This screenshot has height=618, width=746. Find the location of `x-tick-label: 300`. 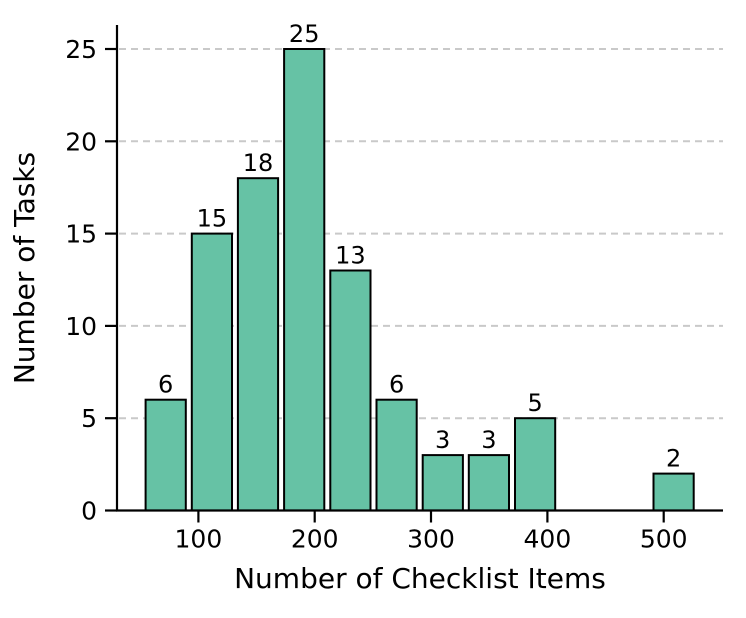

x-tick-label: 300 is located at coordinates (431, 539).